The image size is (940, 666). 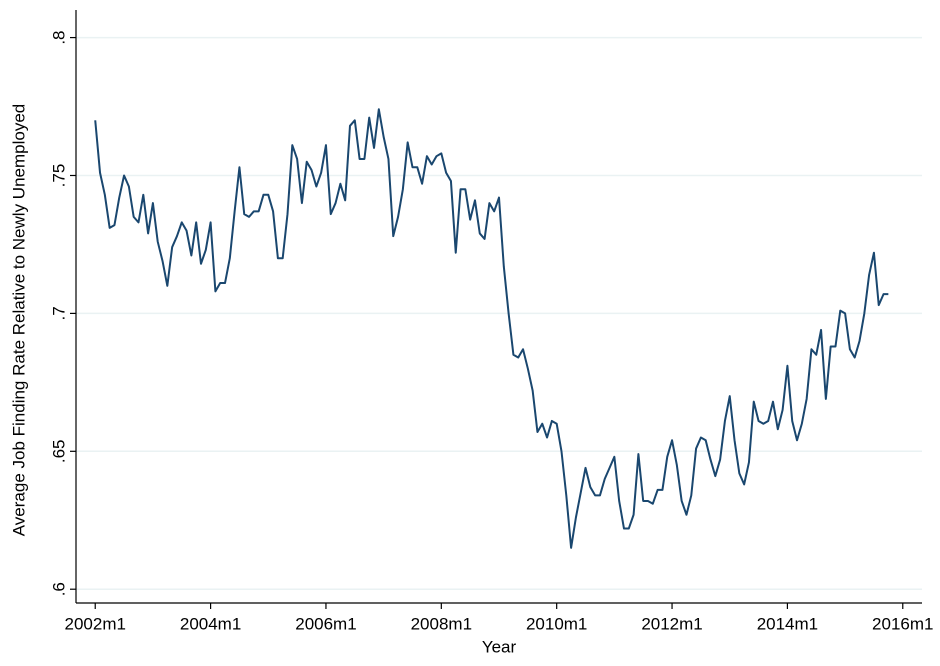 What do you see at coordinates (58, 37) in the screenshot?
I see `y-tick-label: .8` at bounding box center [58, 37].